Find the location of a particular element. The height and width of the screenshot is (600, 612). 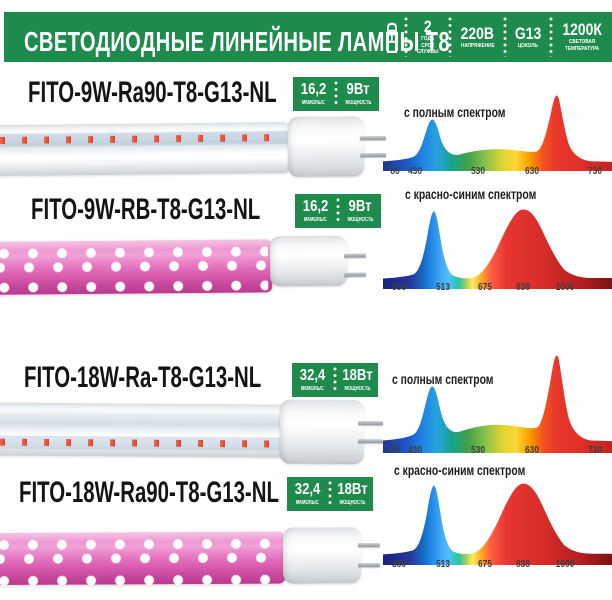

badge-value: G13 is located at coordinates (527, 33).